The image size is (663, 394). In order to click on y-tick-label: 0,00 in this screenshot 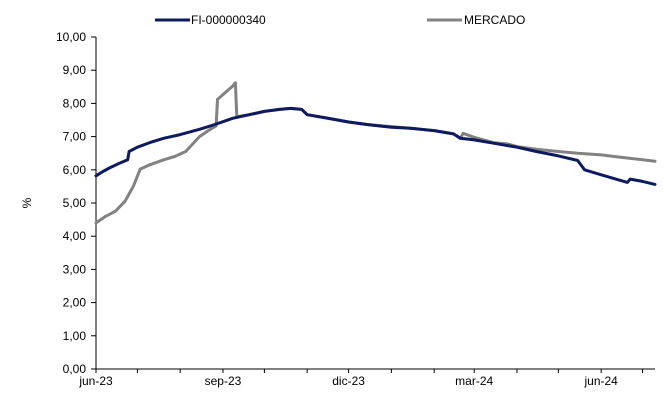, I will do `click(75, 369)`.